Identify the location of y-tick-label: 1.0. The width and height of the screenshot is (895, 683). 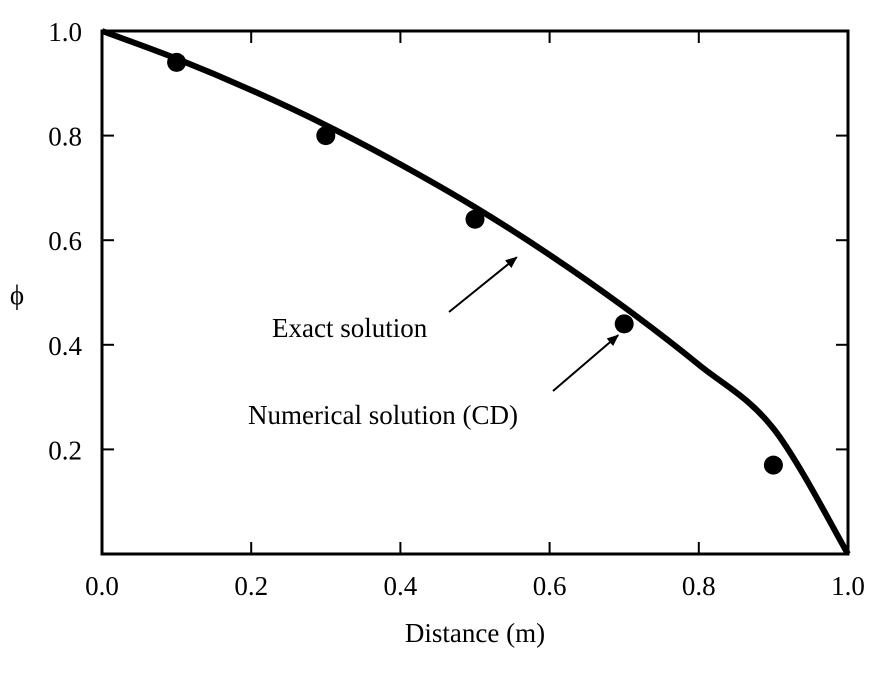
(65, 32).